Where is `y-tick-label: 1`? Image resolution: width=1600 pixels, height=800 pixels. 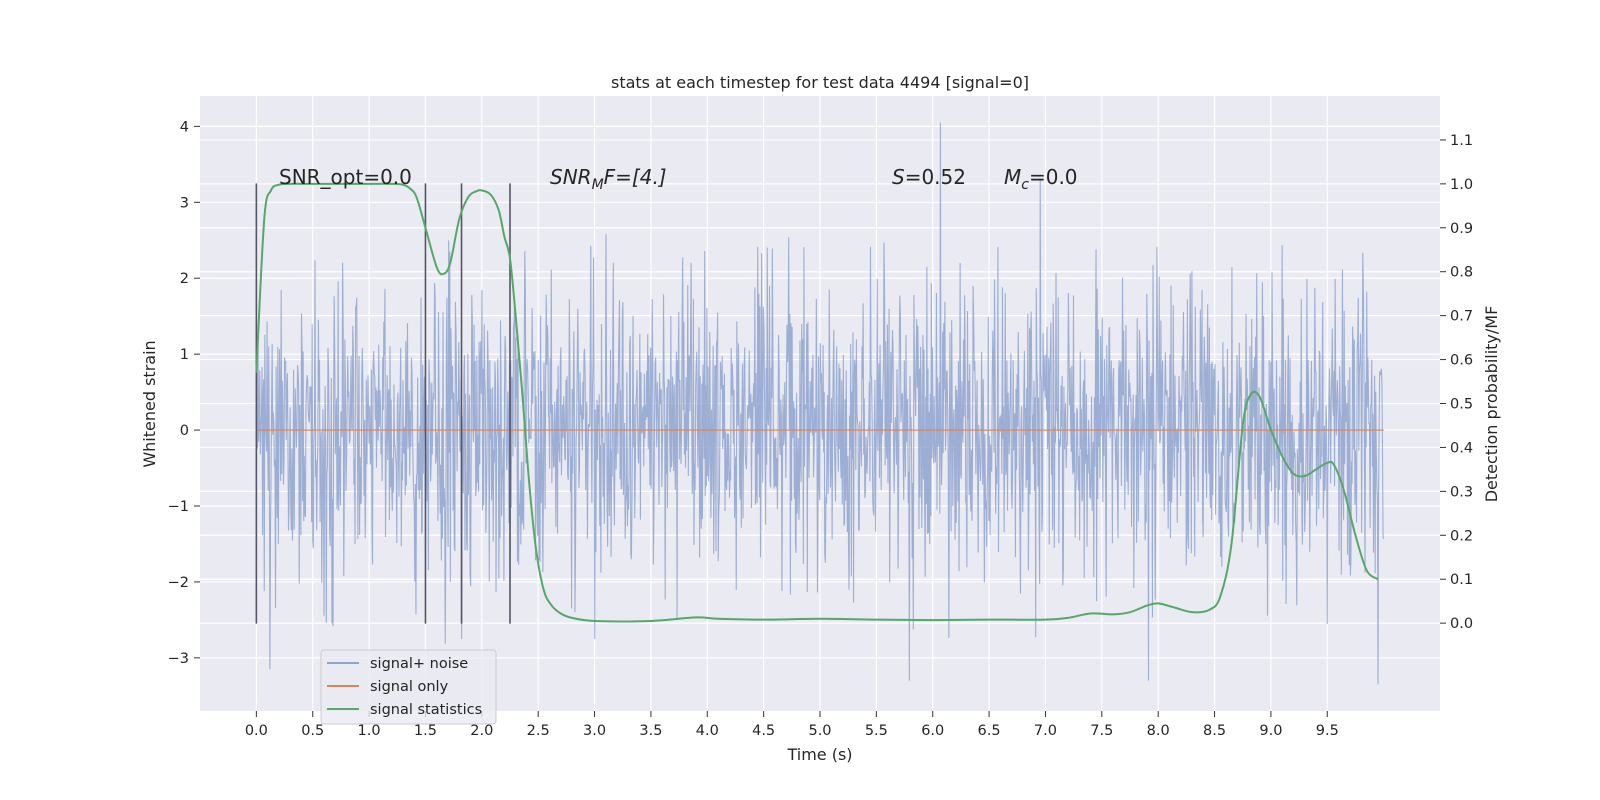 y-tick-label: 1 is located at coordinates (184, 355).